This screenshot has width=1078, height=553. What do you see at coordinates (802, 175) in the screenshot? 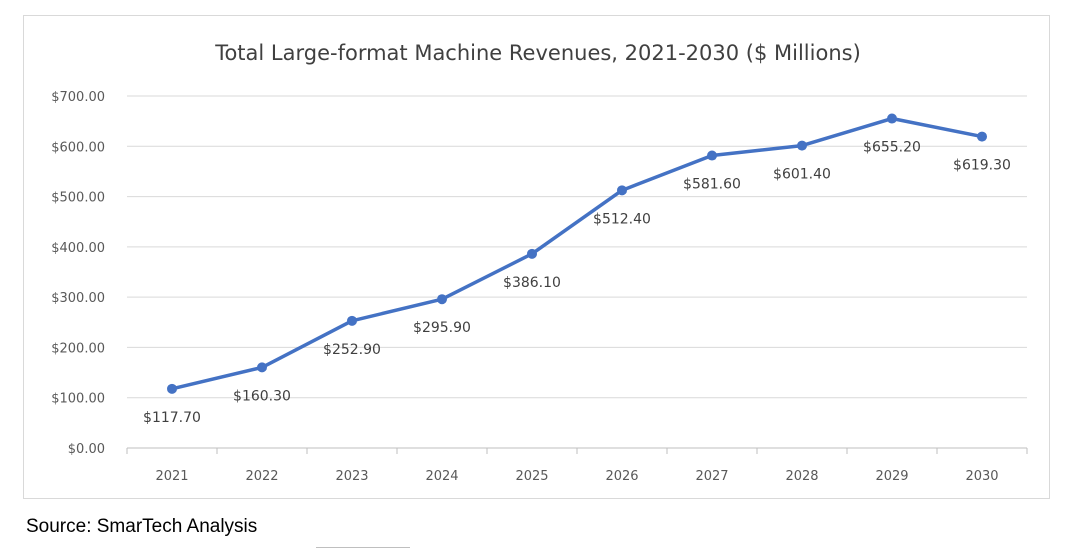
I see `data-label: $601.40` at bounding box center [802, 175].